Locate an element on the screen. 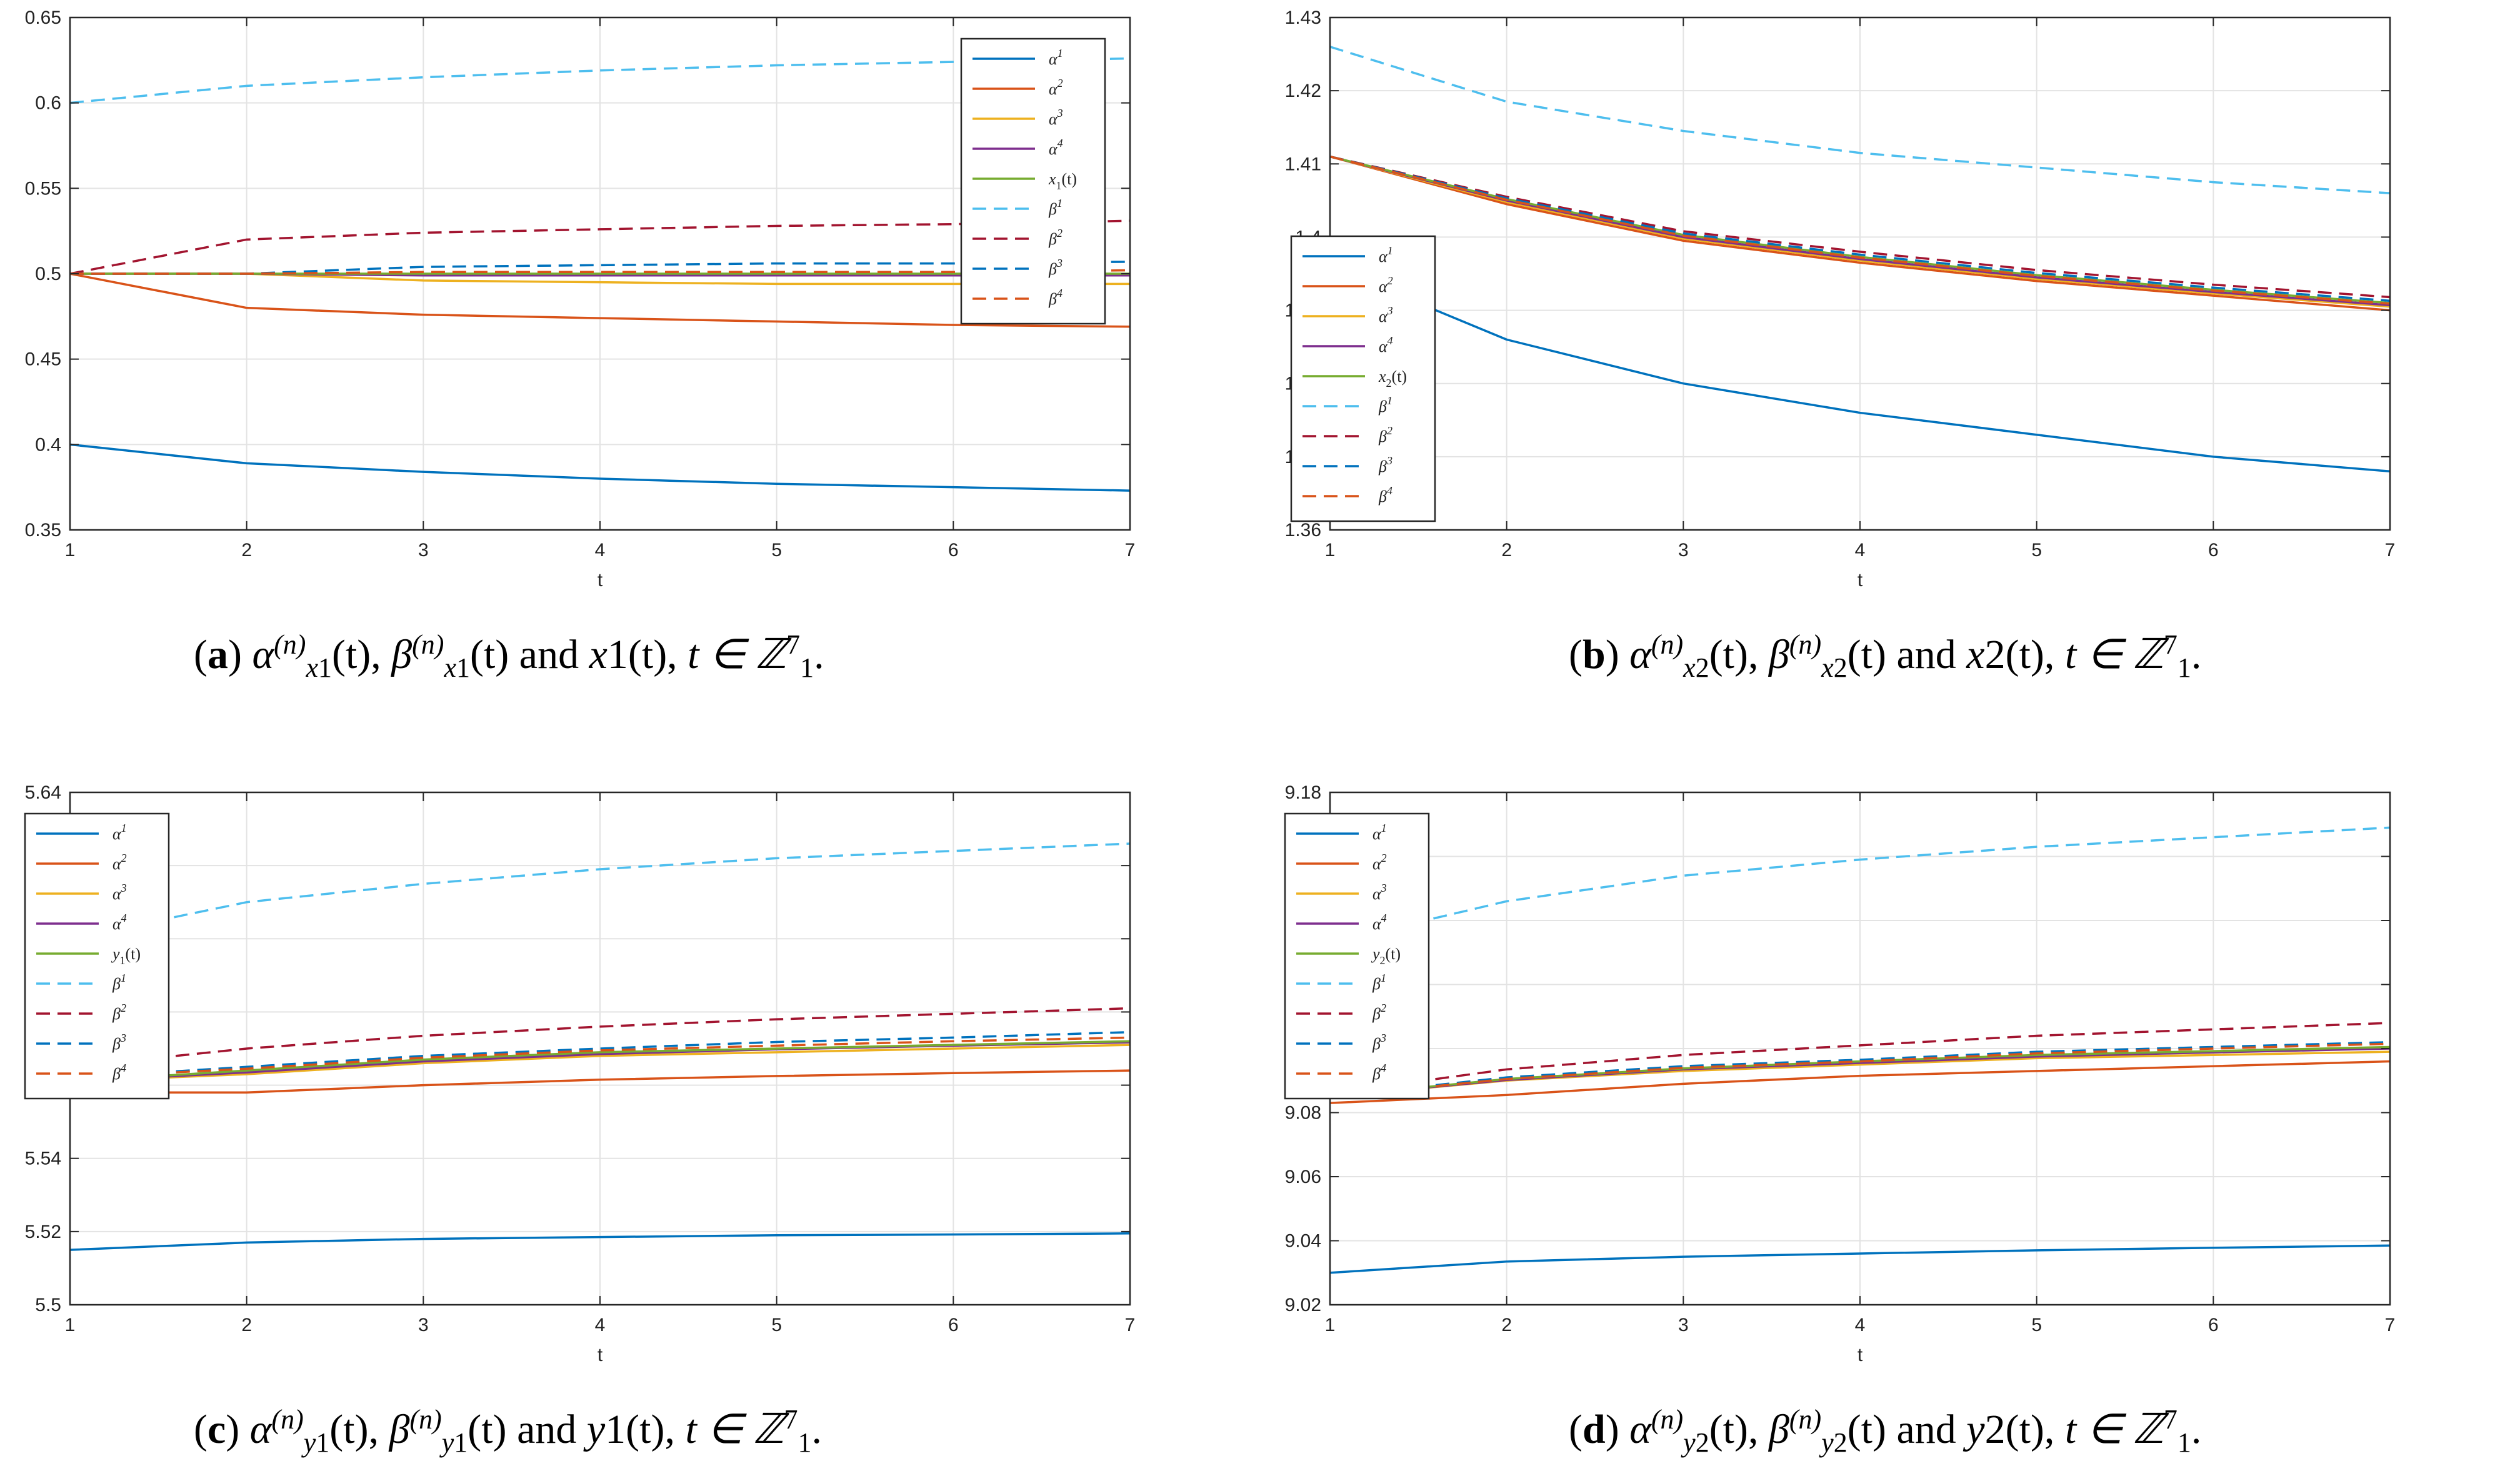 This screenshot has width=2520, height=1476. y-tick-label: 0.35 is located at coordinates (43, 530).